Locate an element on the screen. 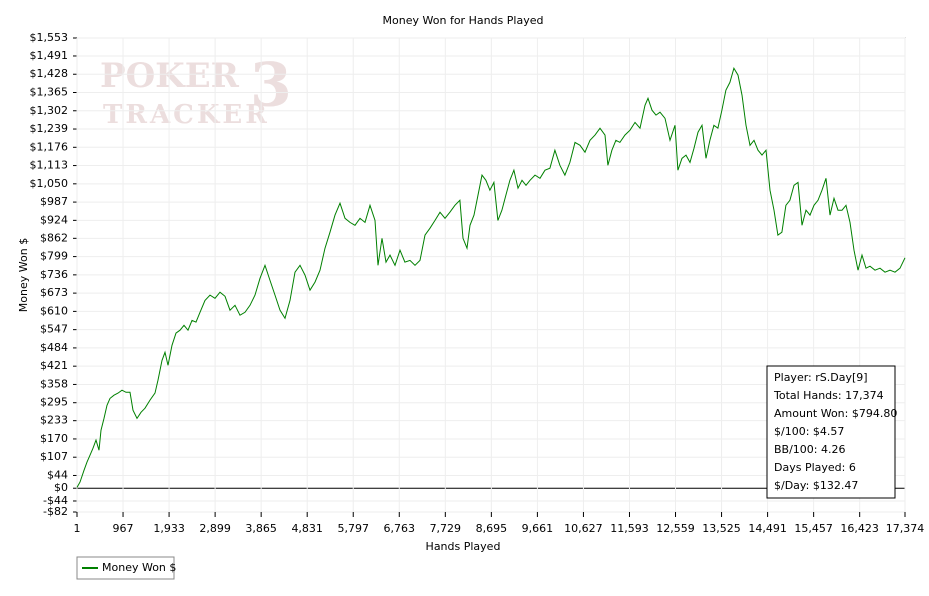  x-tick-label: 1,933 is located at coordinates (169, 528).